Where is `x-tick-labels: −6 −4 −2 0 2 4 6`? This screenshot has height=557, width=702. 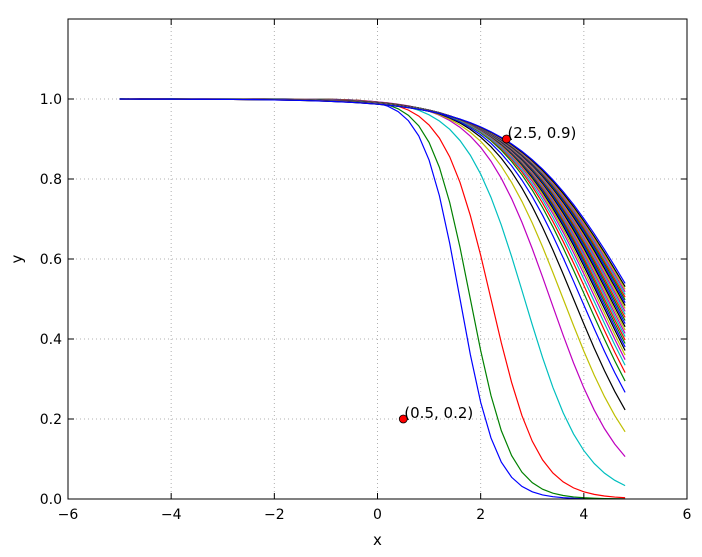 x-tick-labels: −6 −4 −2 0 2 4 6 is located at coordinates (375, 515).